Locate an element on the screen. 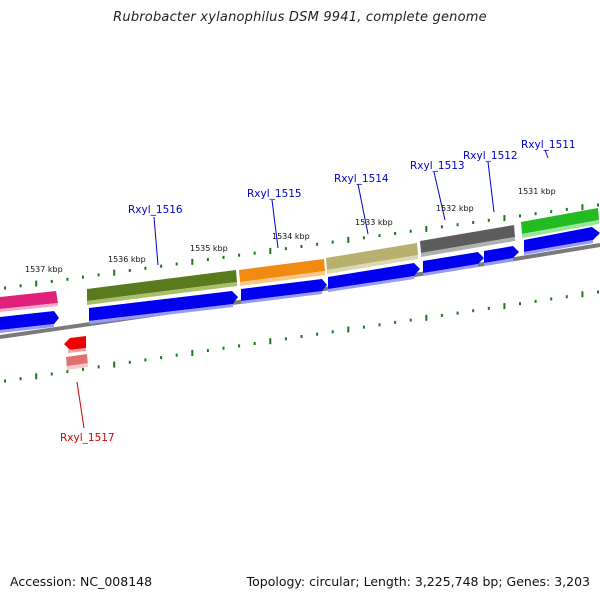 This screenshot has width=600, height=600. label-rxyl-1516: Rxyl_1516 is located at coordinates (155, 210).